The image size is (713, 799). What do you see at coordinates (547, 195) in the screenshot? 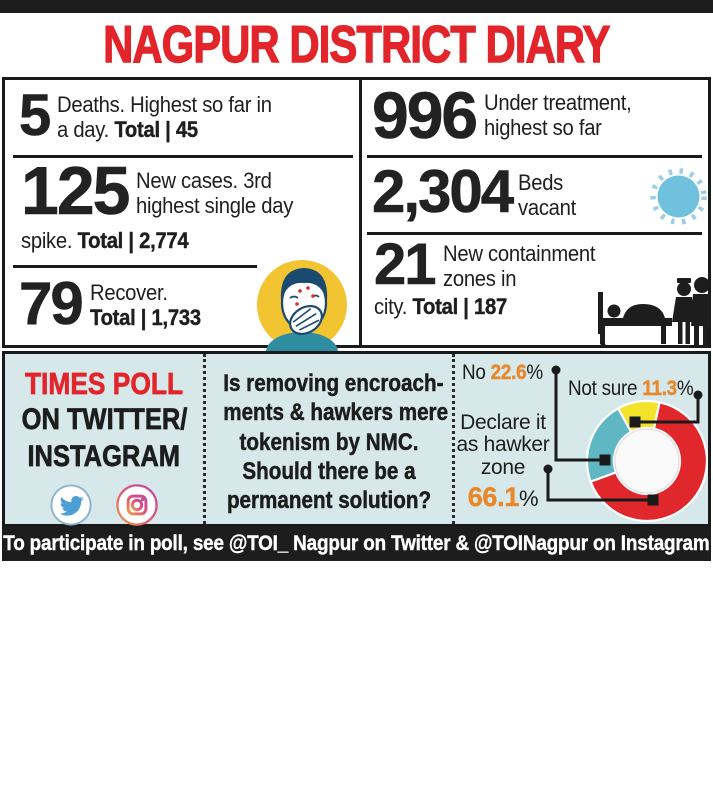
I see `stat-beds-vacant-text: Beds vacant` at bounding box center [547, 195].